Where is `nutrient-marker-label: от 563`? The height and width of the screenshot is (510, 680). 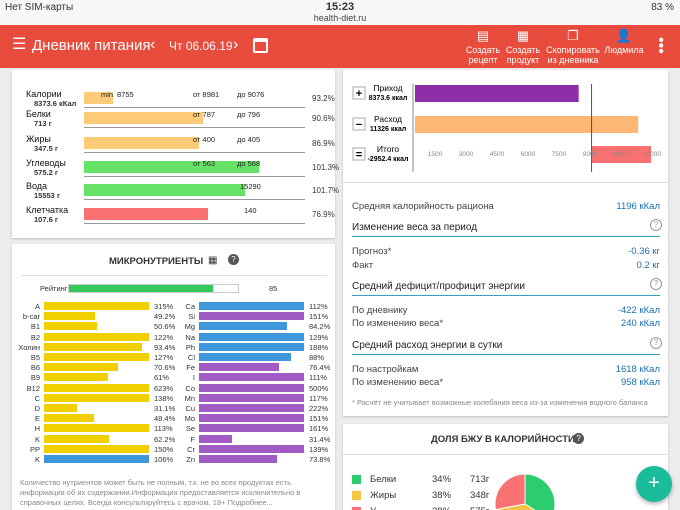 nutrient-marker-label: от 563 is located at coordinates (204, 163).